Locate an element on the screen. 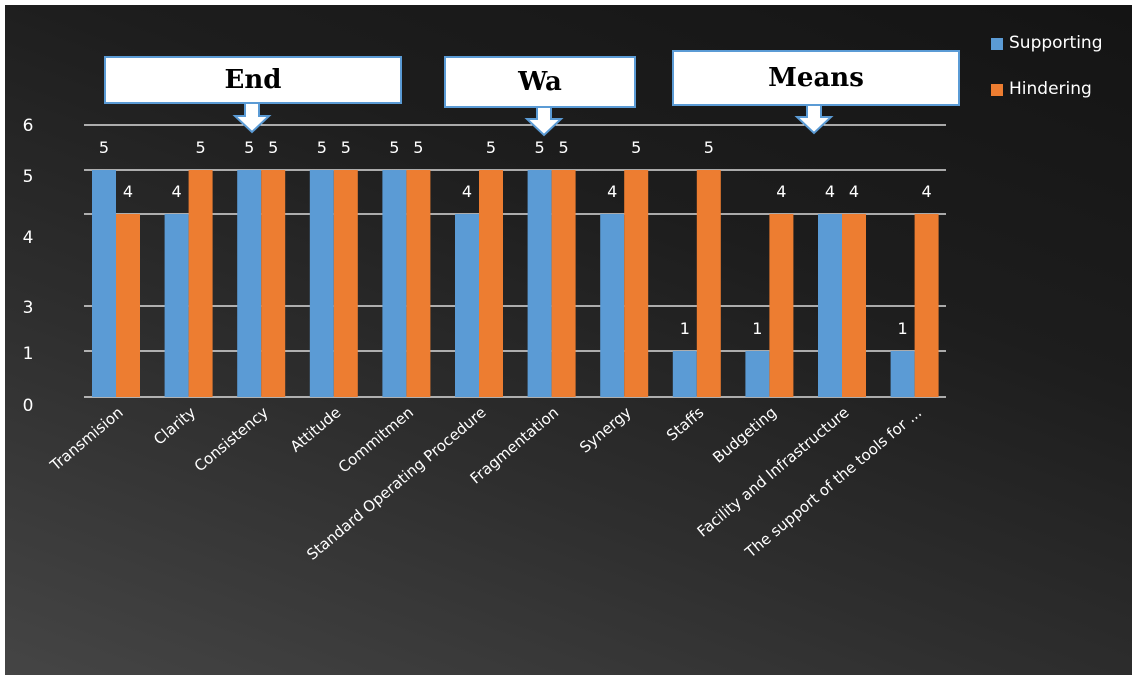 This screenshot has width=1135, height=679. y-tick-label: 3 is located at coordinates (28, 308).